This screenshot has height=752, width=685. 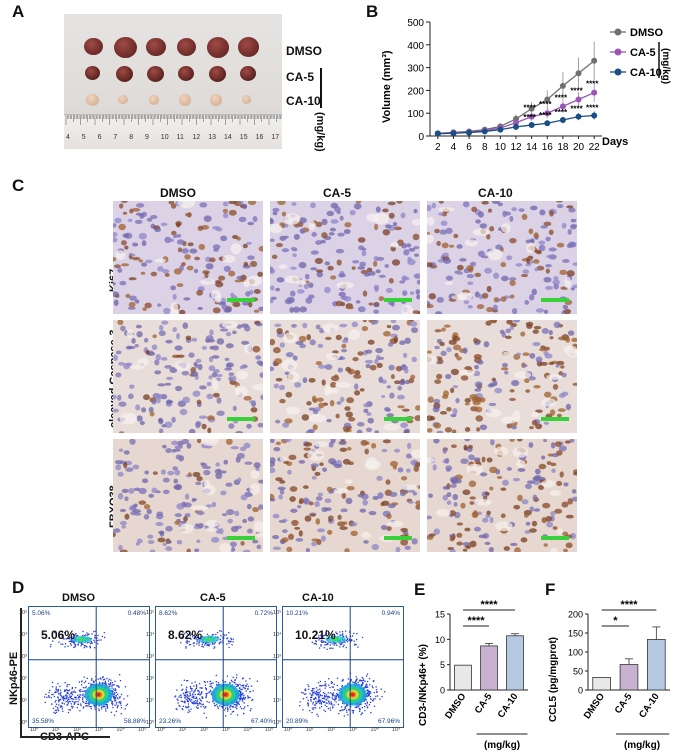 I want to click on b-point, so click(x=547, y=99).